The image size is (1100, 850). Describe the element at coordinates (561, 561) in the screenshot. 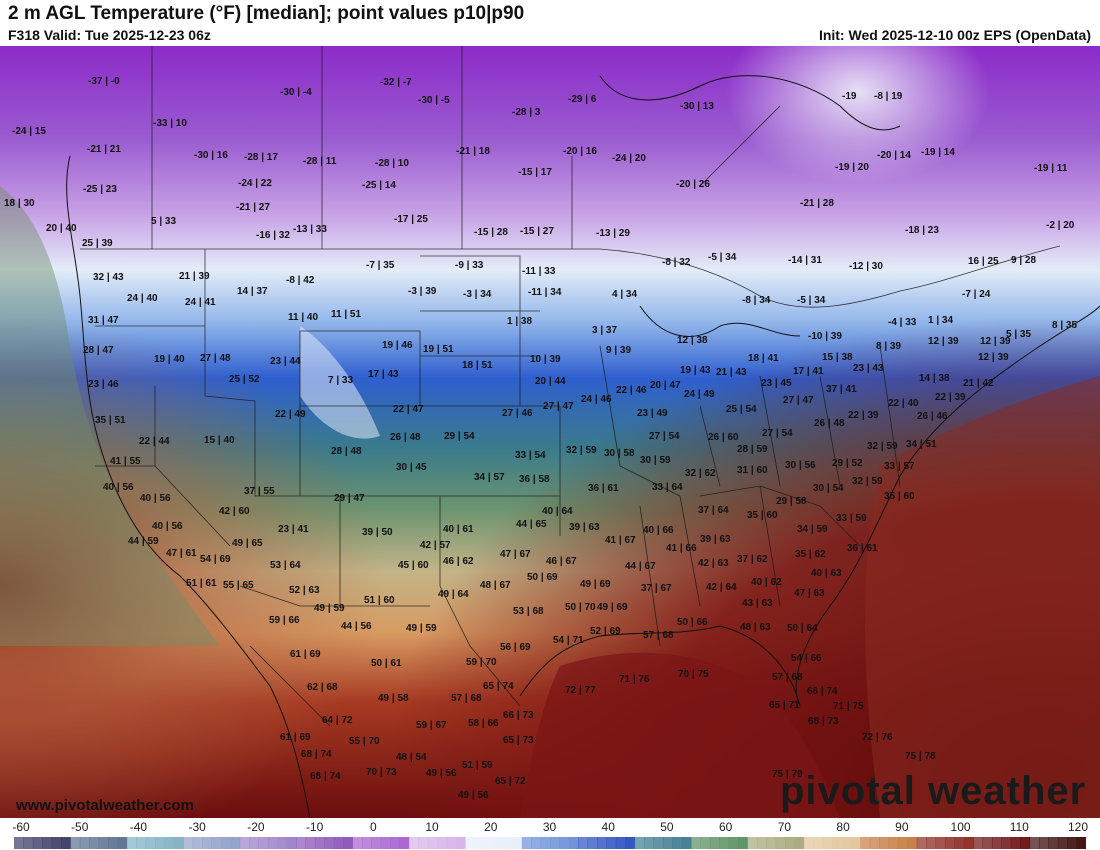

I see `point-value-label: 46 | 67` at that location.